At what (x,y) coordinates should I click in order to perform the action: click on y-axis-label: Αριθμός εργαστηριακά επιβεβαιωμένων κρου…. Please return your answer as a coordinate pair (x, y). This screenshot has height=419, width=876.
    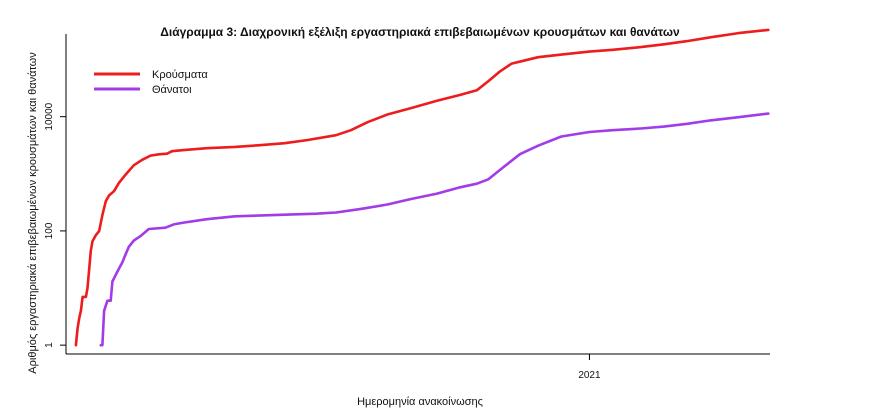
    Looking at the image, I should click on (33, 213).